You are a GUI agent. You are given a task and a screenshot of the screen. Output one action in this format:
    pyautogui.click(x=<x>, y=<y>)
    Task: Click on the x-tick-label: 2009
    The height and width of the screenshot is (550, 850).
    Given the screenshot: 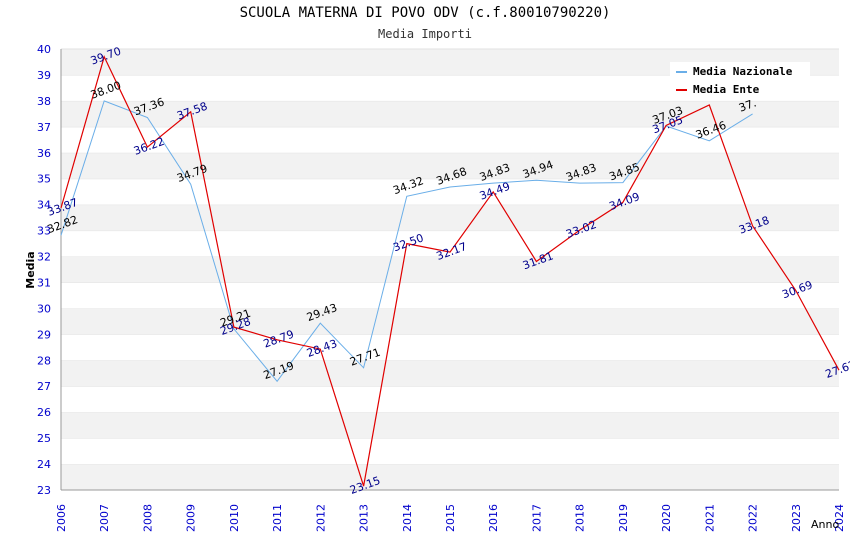 What is the action you would take?
    pyautogui.click(x=191, y=518)
    